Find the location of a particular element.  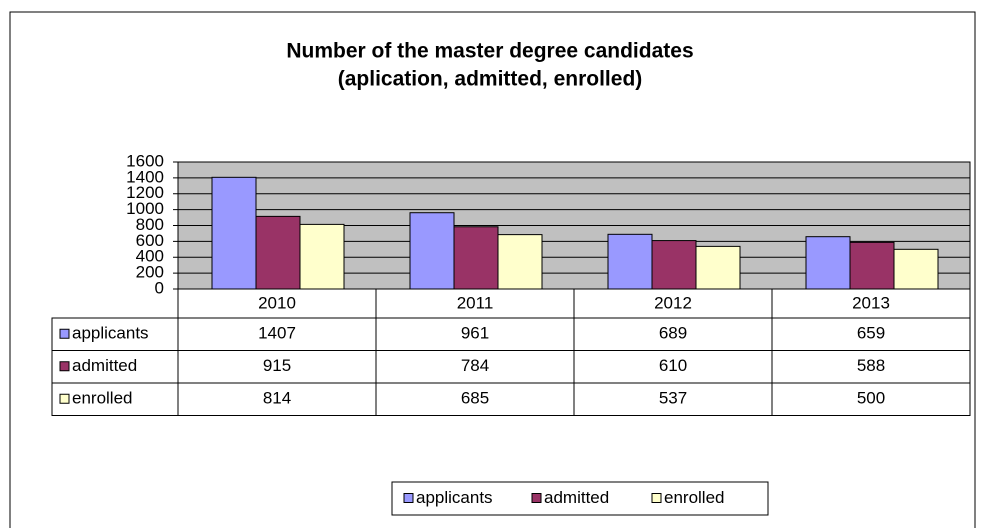

y-tick-label: 400 is located at coordinates (150, 256).